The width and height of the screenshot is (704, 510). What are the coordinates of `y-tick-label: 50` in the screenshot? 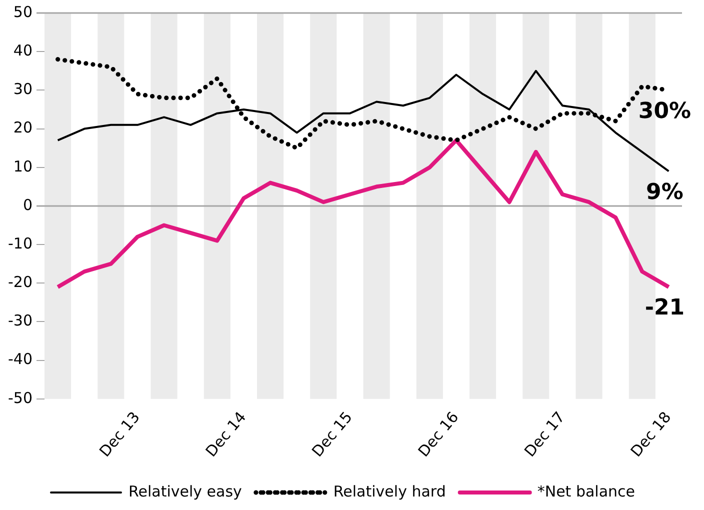 It's located at (22, 11).